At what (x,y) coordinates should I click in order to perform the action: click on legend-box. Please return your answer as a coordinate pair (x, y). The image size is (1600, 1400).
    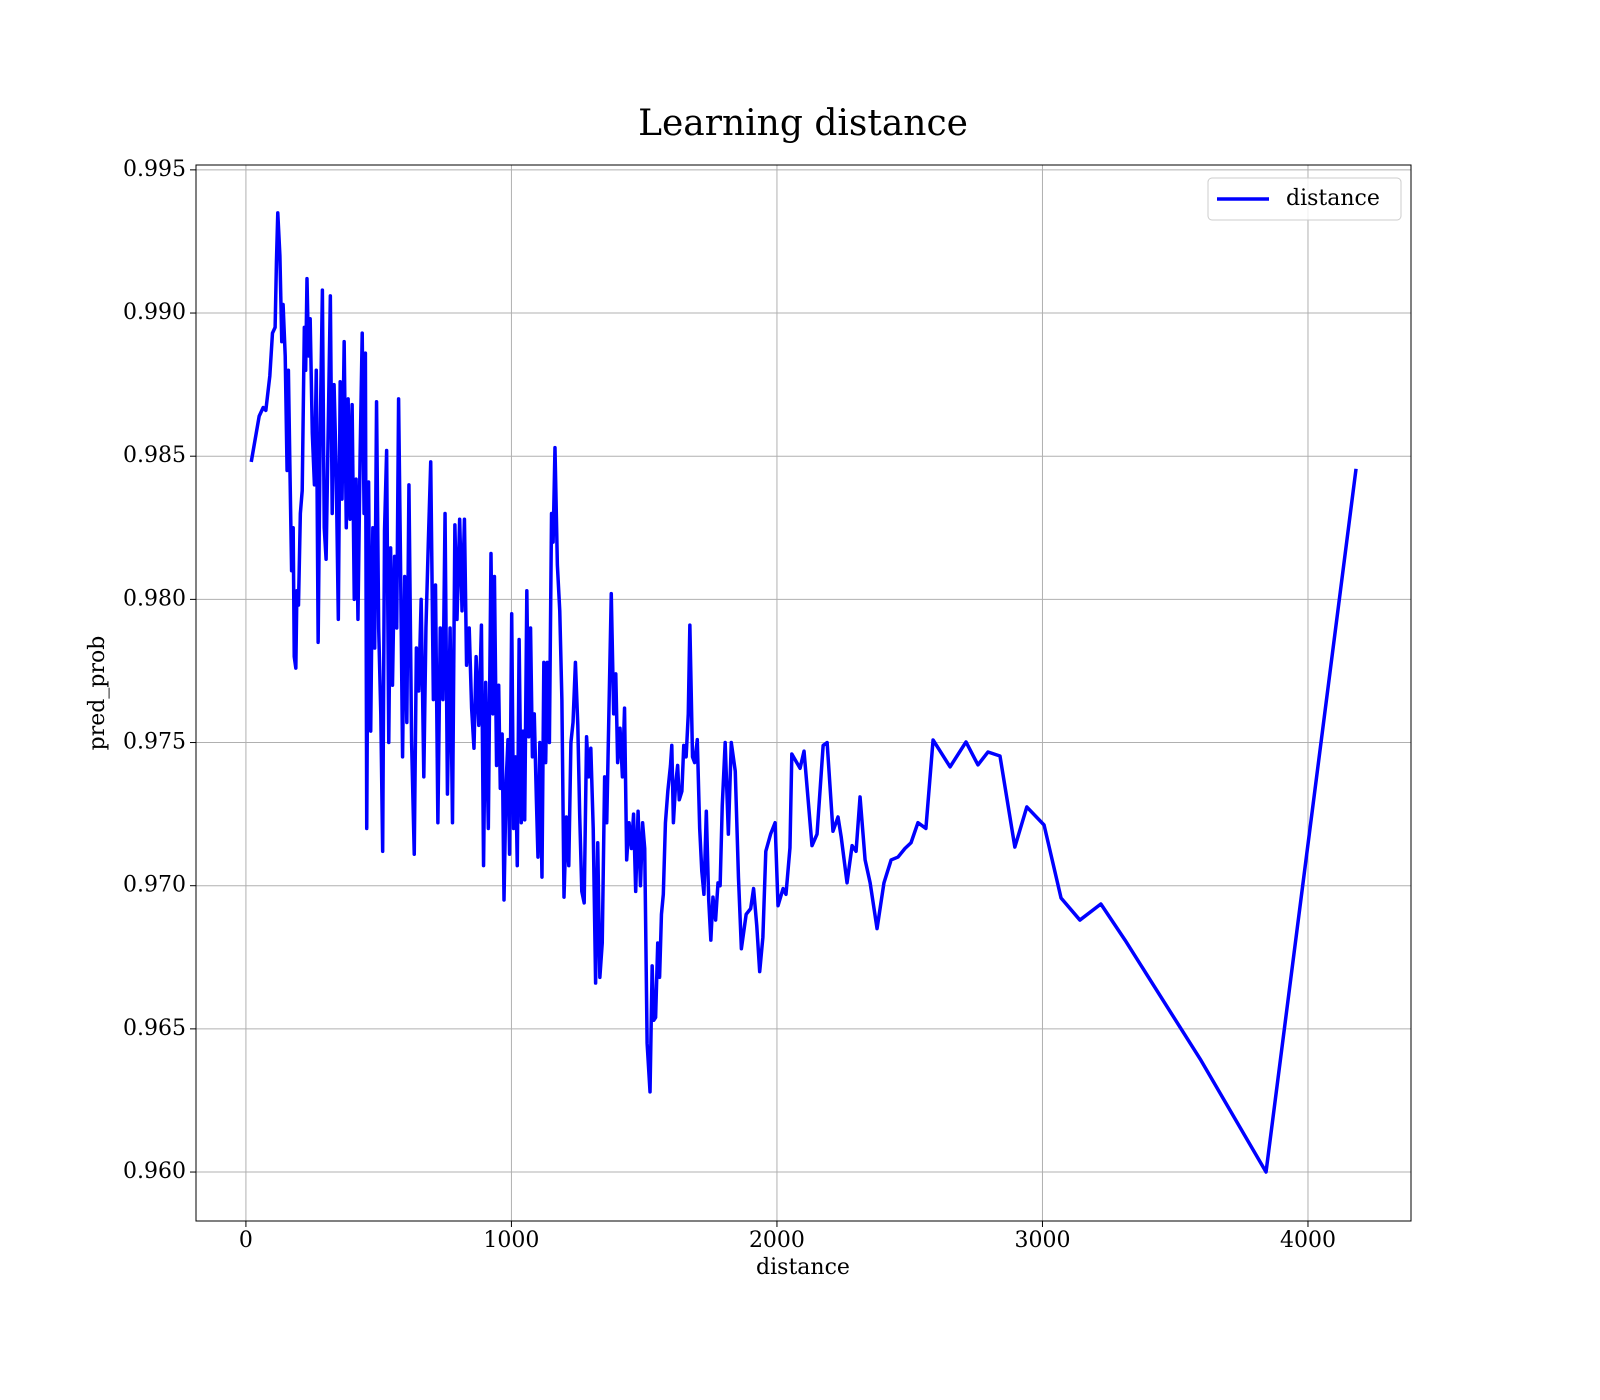
    Looking at the image, I should click on (1304, 199).